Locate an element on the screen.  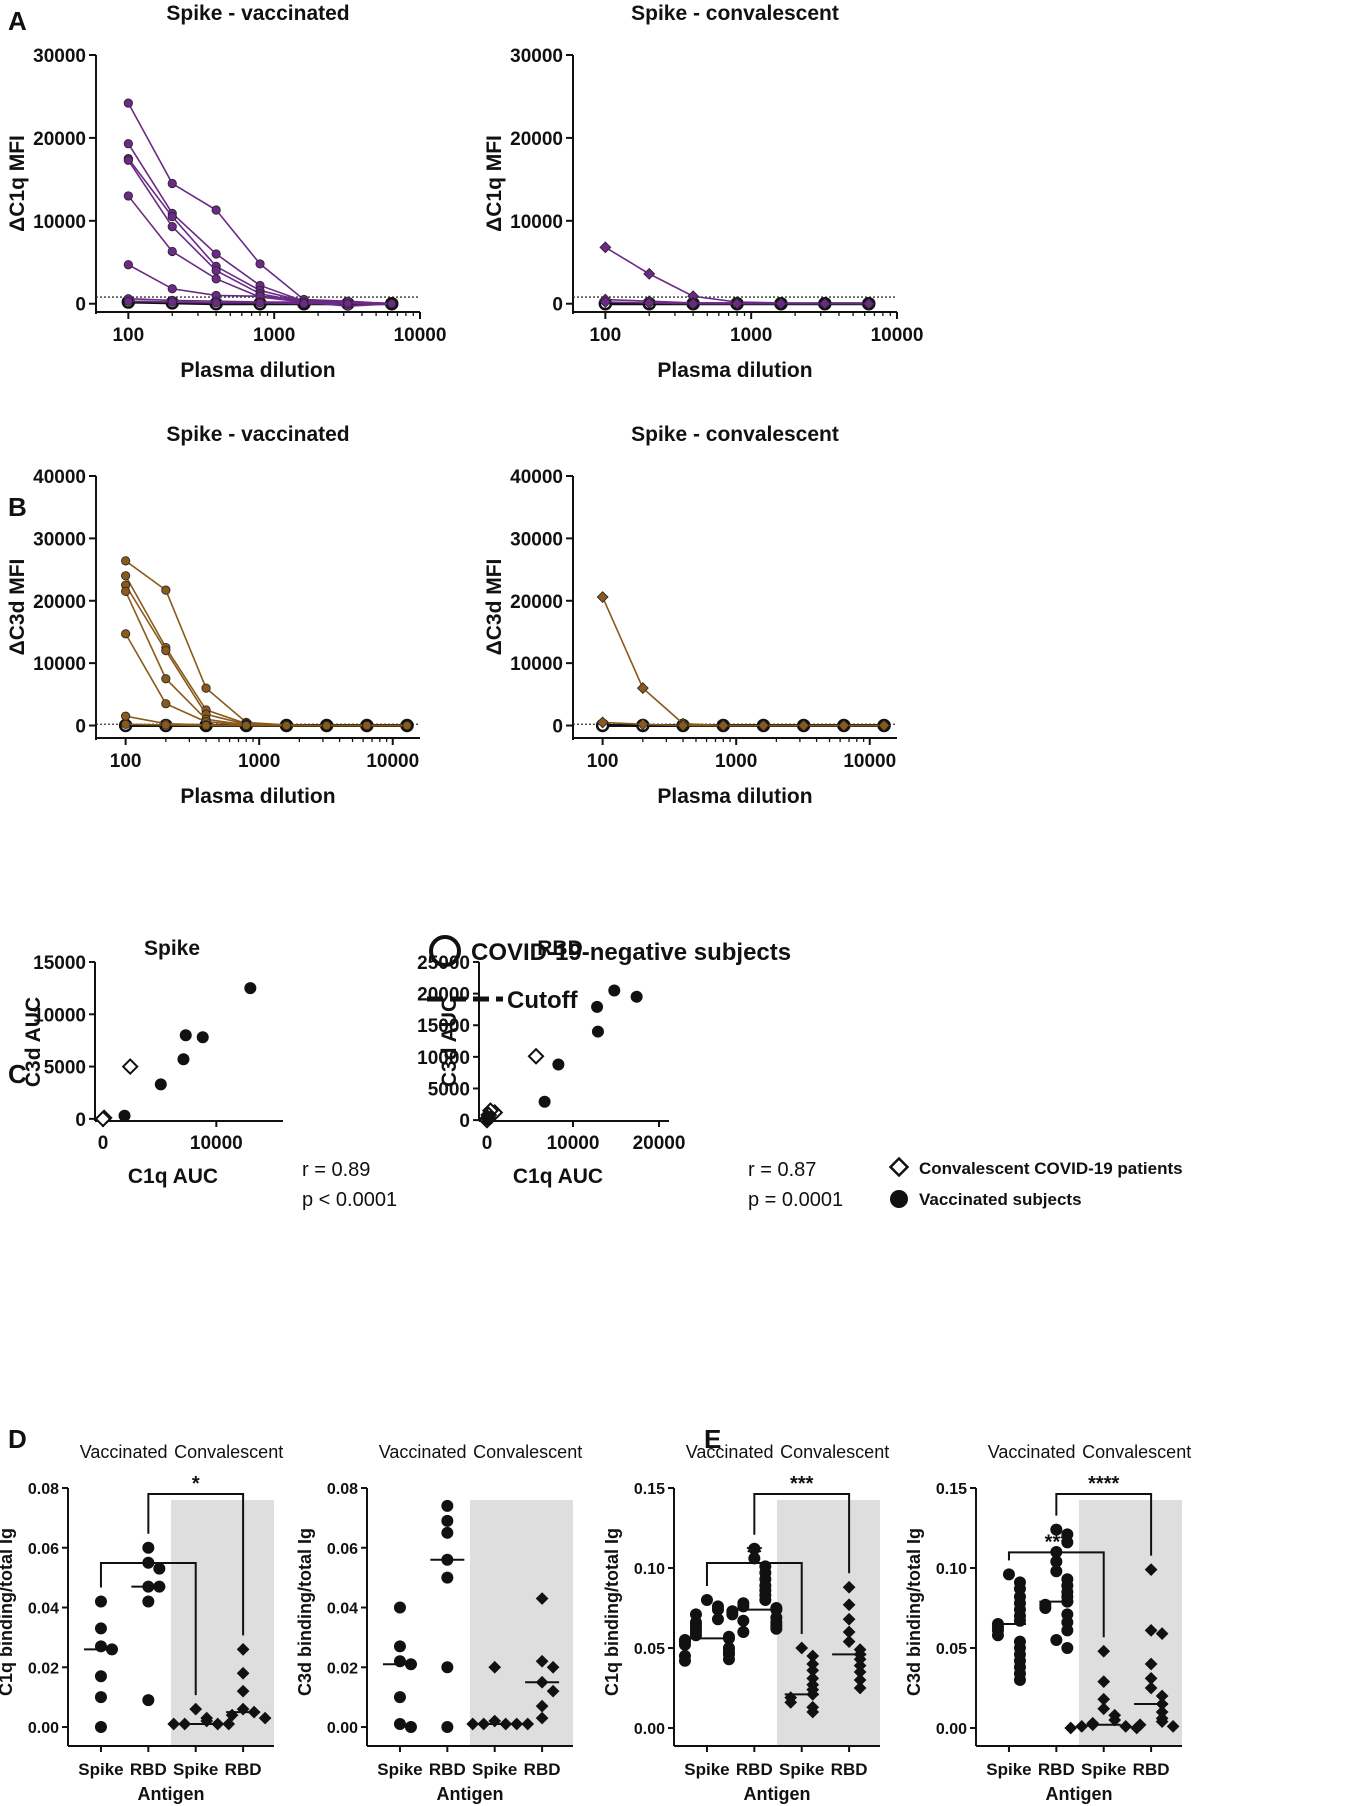
chart-title: Spike - vaccinated is located at coordinates (257, 13).